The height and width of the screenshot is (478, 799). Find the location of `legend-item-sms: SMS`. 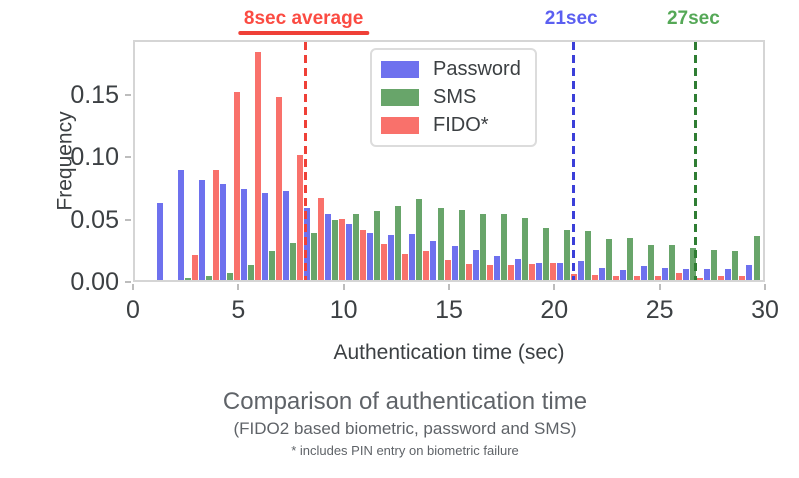

legend-item-sms: SMS is located at coordinates (451, 97).